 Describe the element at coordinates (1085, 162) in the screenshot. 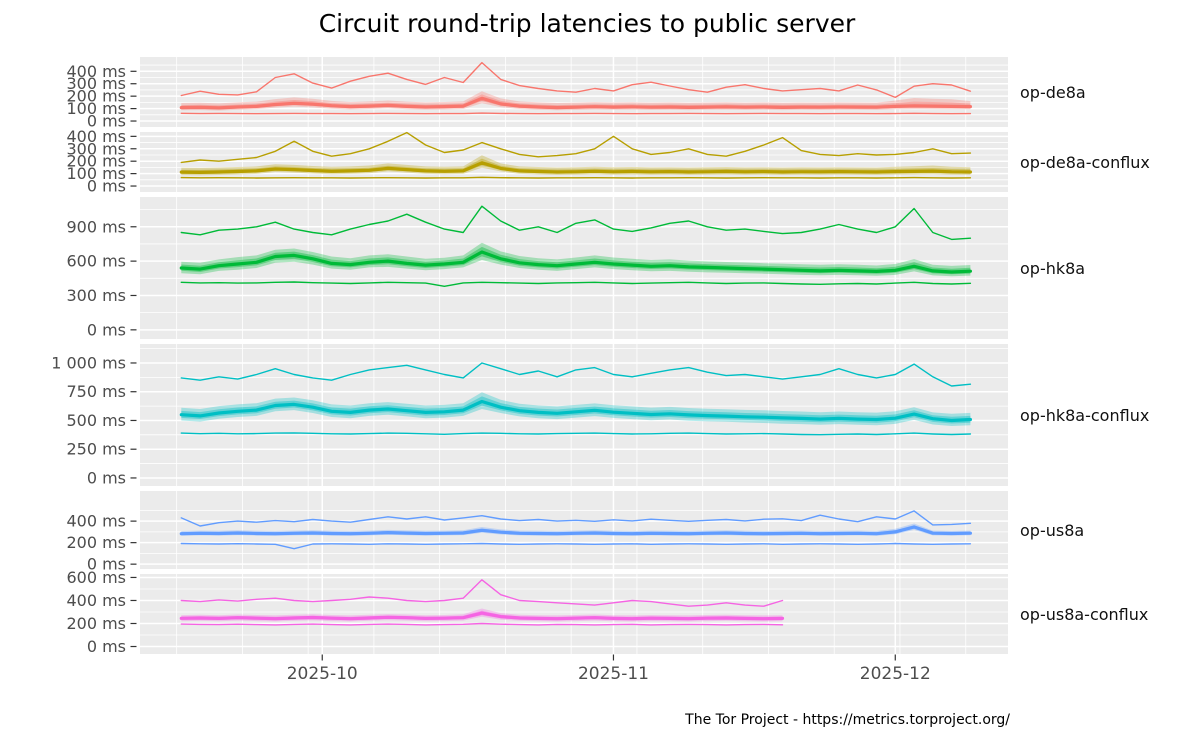

I see `facet-label: op-de8a-conflux` at that location.